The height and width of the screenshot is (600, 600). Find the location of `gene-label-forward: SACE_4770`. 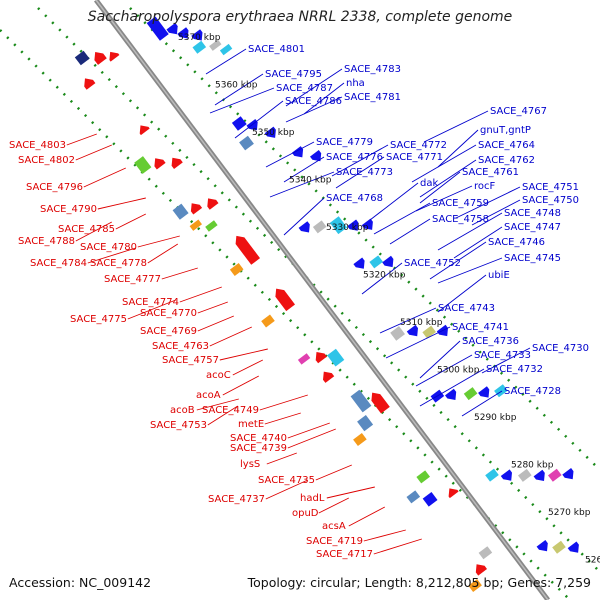

gene-label-forward: SACE_4770 is located at coordinates (168, 313).